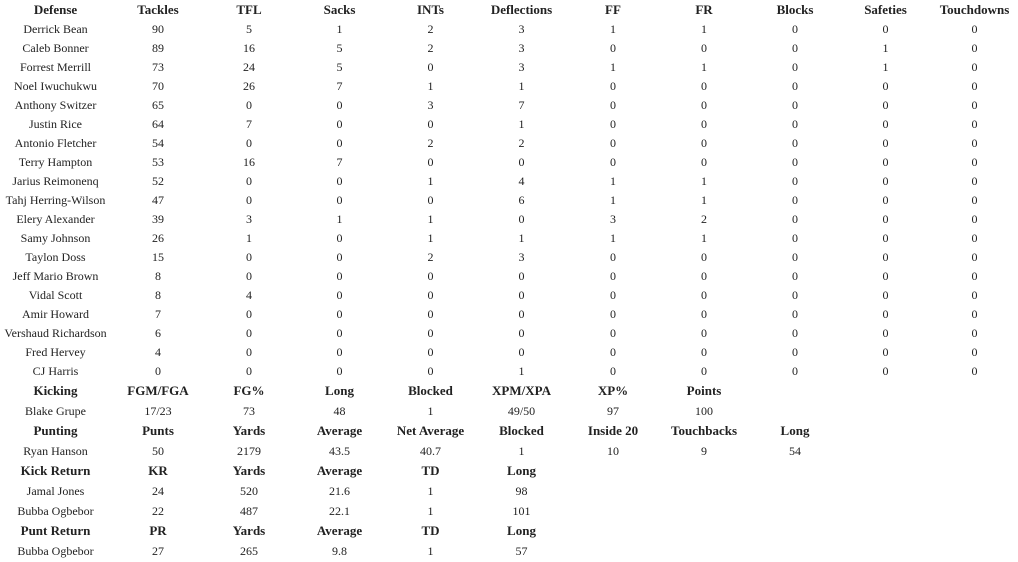 Image resolution: width=1018 pixels, height=562 pixels. I want to click on stat-cell: 89, so click(158, 48).